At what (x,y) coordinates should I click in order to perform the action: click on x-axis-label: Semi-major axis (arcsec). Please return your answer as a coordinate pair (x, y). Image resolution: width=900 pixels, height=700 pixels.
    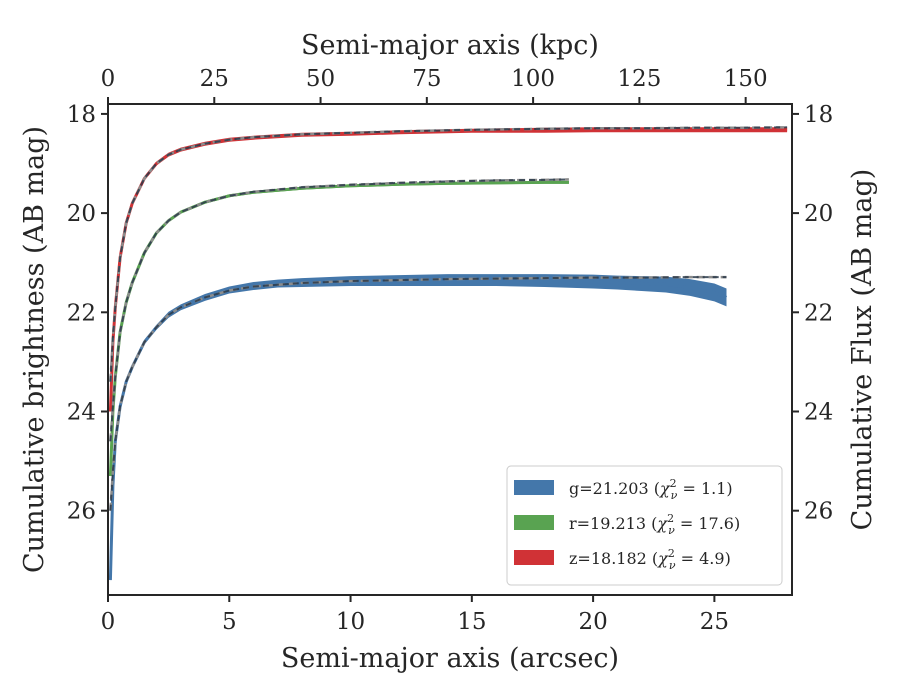
    Looking at the image, I should click on (450, 658).